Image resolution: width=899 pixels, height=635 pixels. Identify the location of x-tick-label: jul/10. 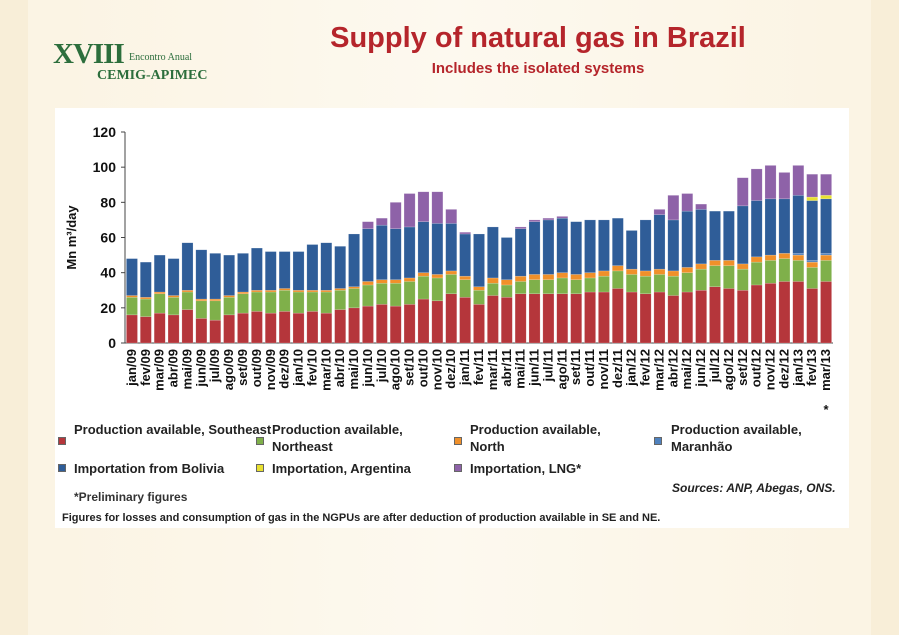
(381, 366).